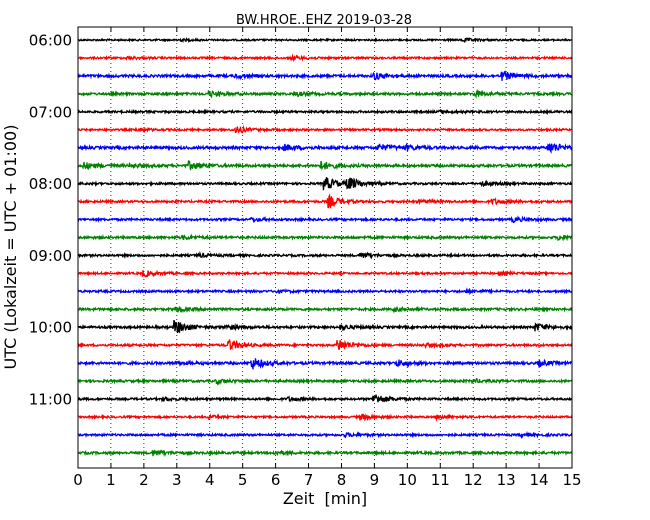 This screenshot has height=520, width=650. I want to click on y-tick-label: 10:00, so click(50, 328).